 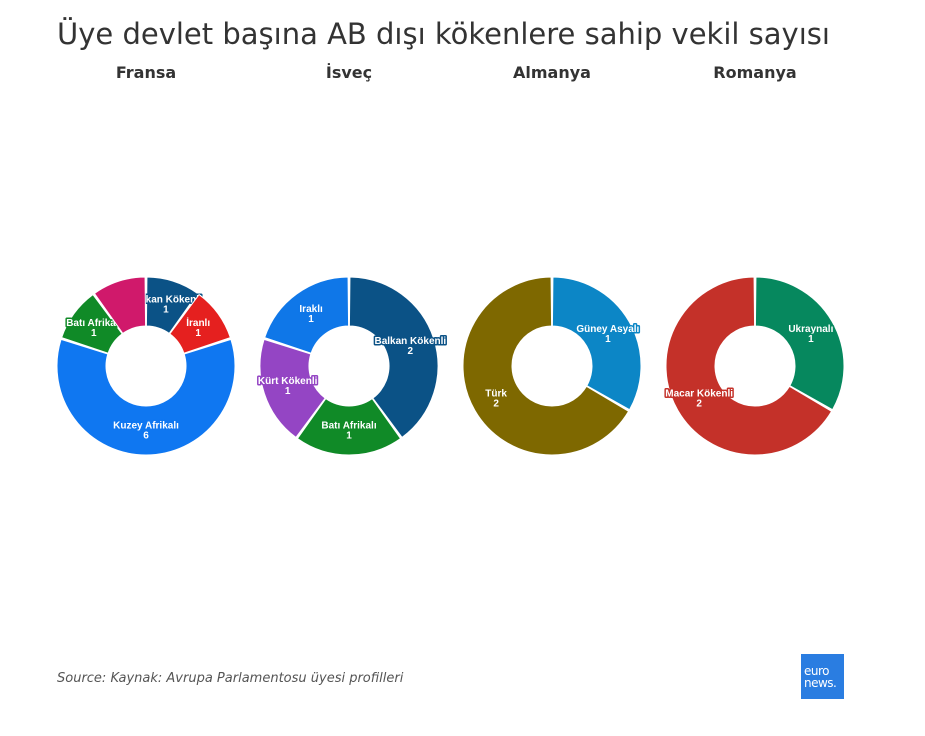 I want to click on slice-label: Kuzey Afrikalı 6, so click(x=146, y=431).